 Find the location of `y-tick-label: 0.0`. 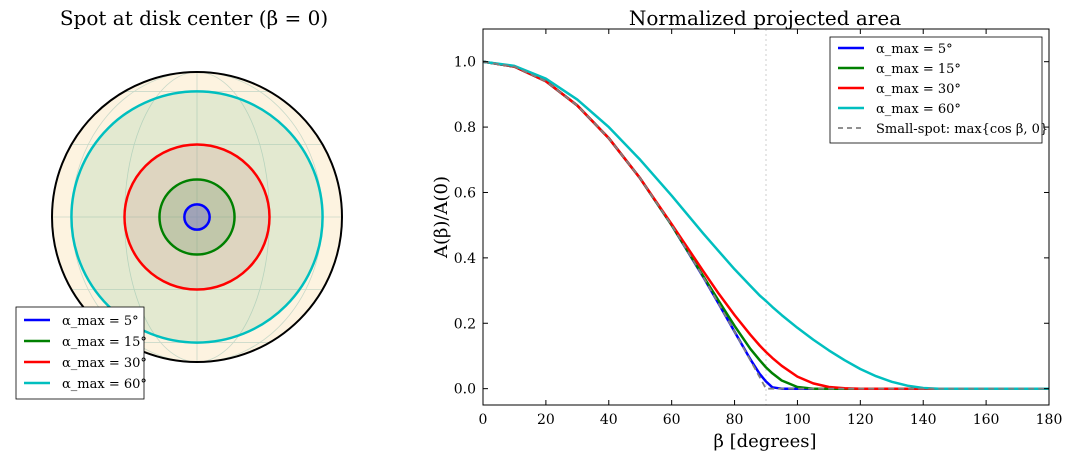

y-tick-label: 0.0 is located at coordinates (465, 390).